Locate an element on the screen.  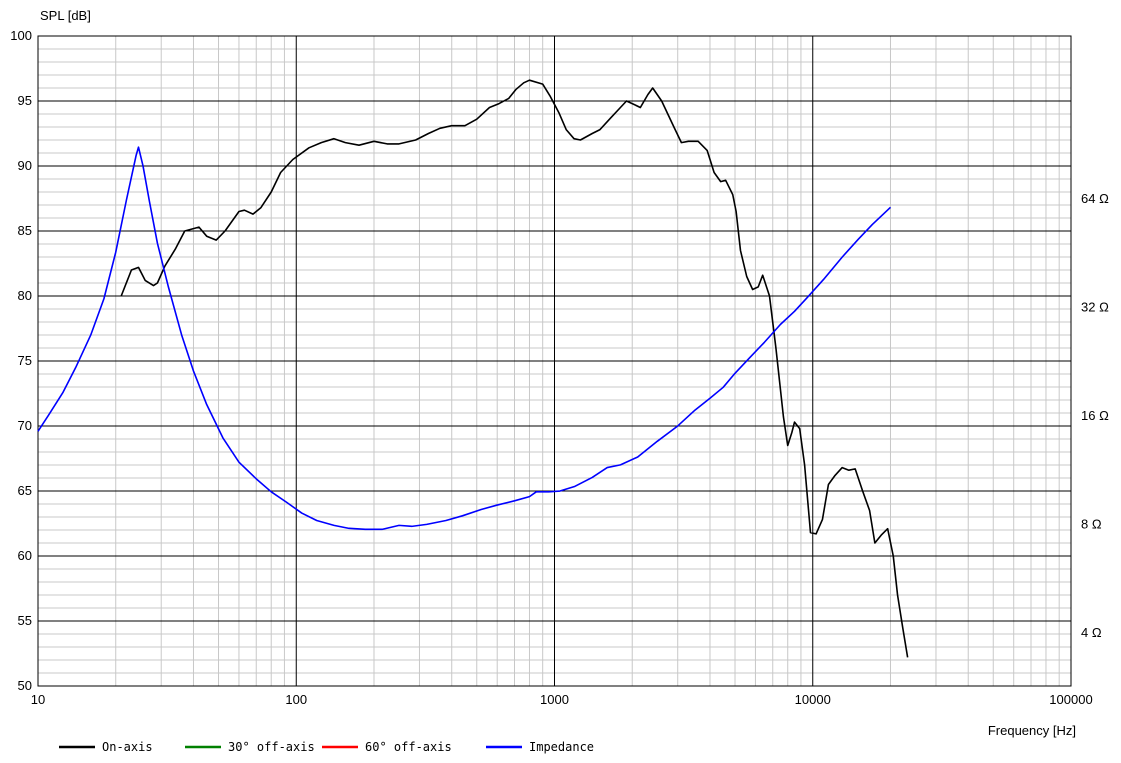
y-tick-label: 65 is located at coordinates (25, 490).